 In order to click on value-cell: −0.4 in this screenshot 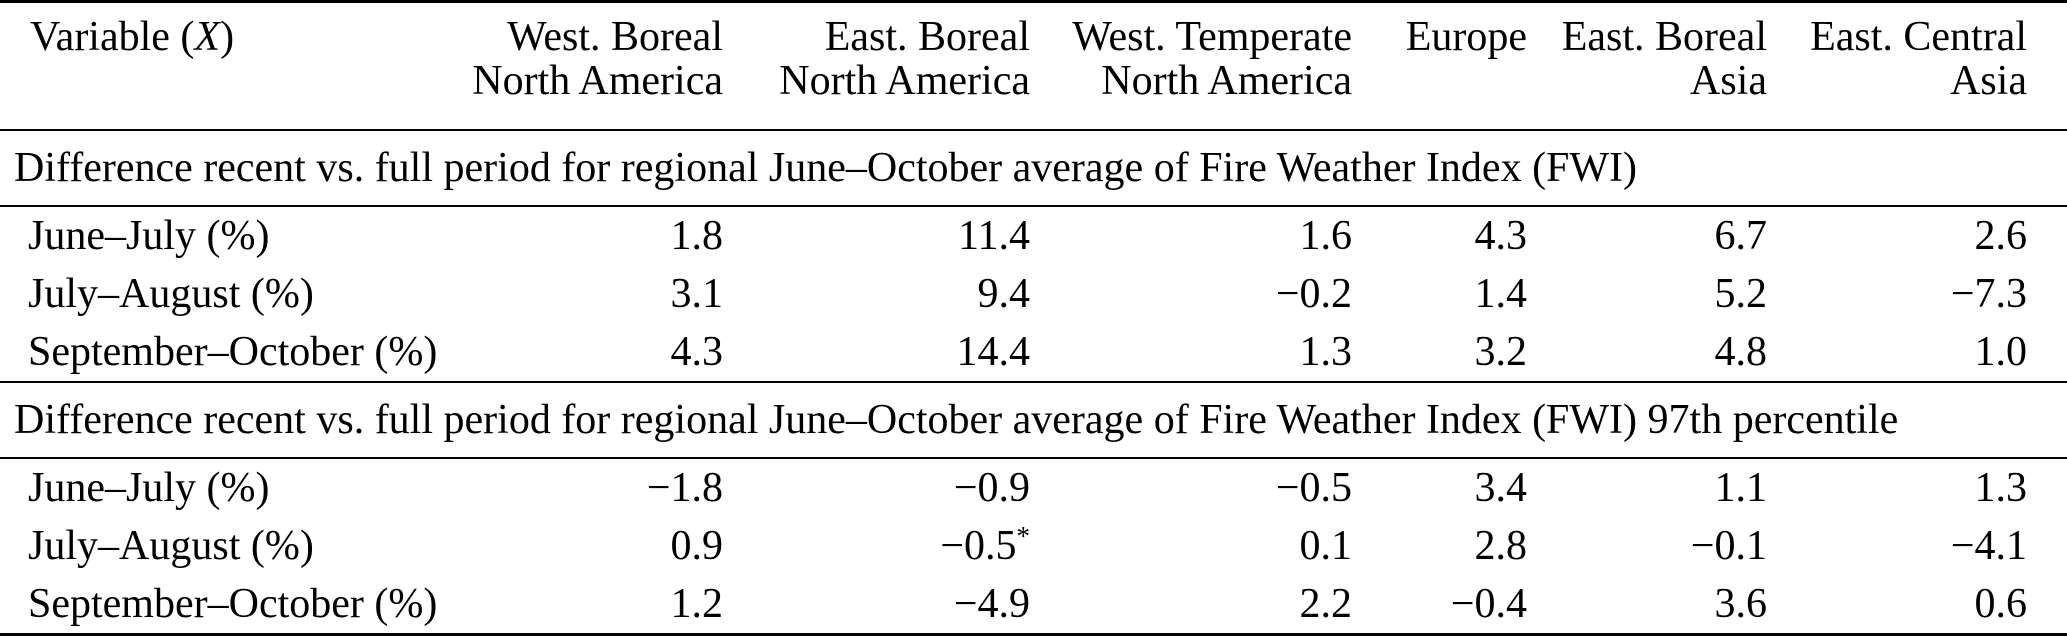, I will do `click(1488, 604)`.